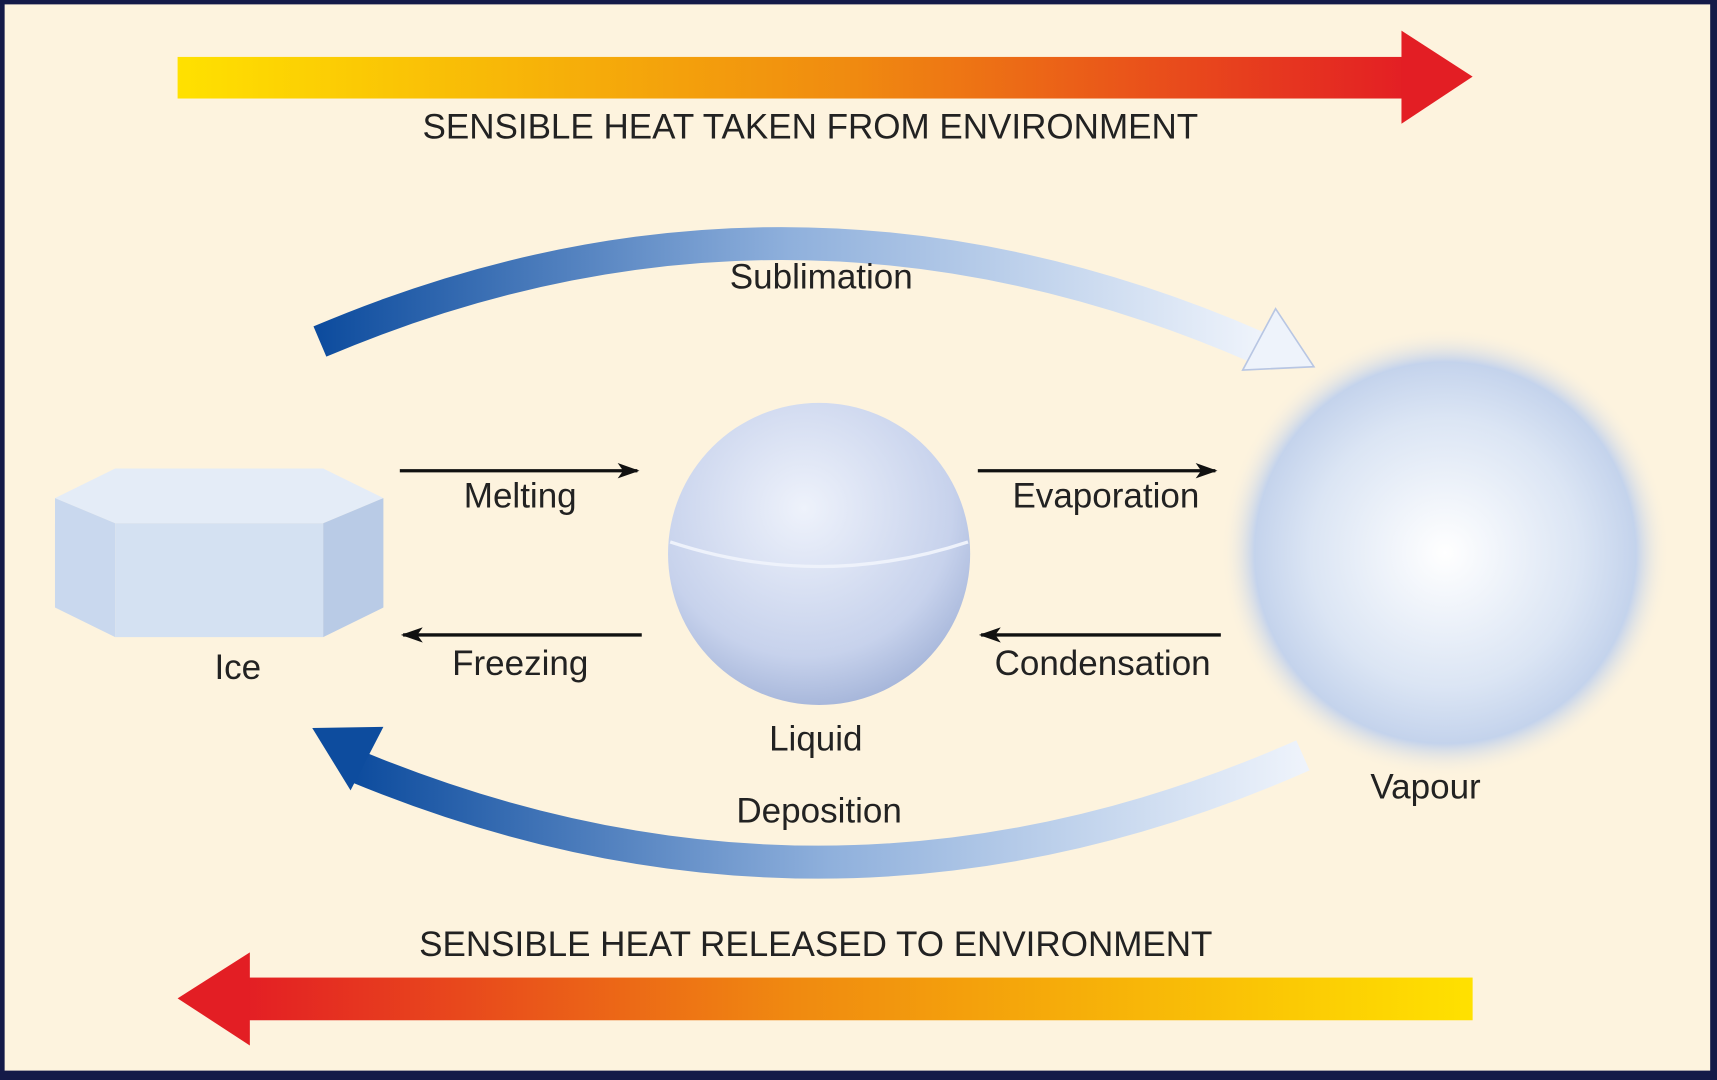 This screenshot has height=1080, width=1717. I want to click on sublimation-arrow-head, so click(1278, 339).